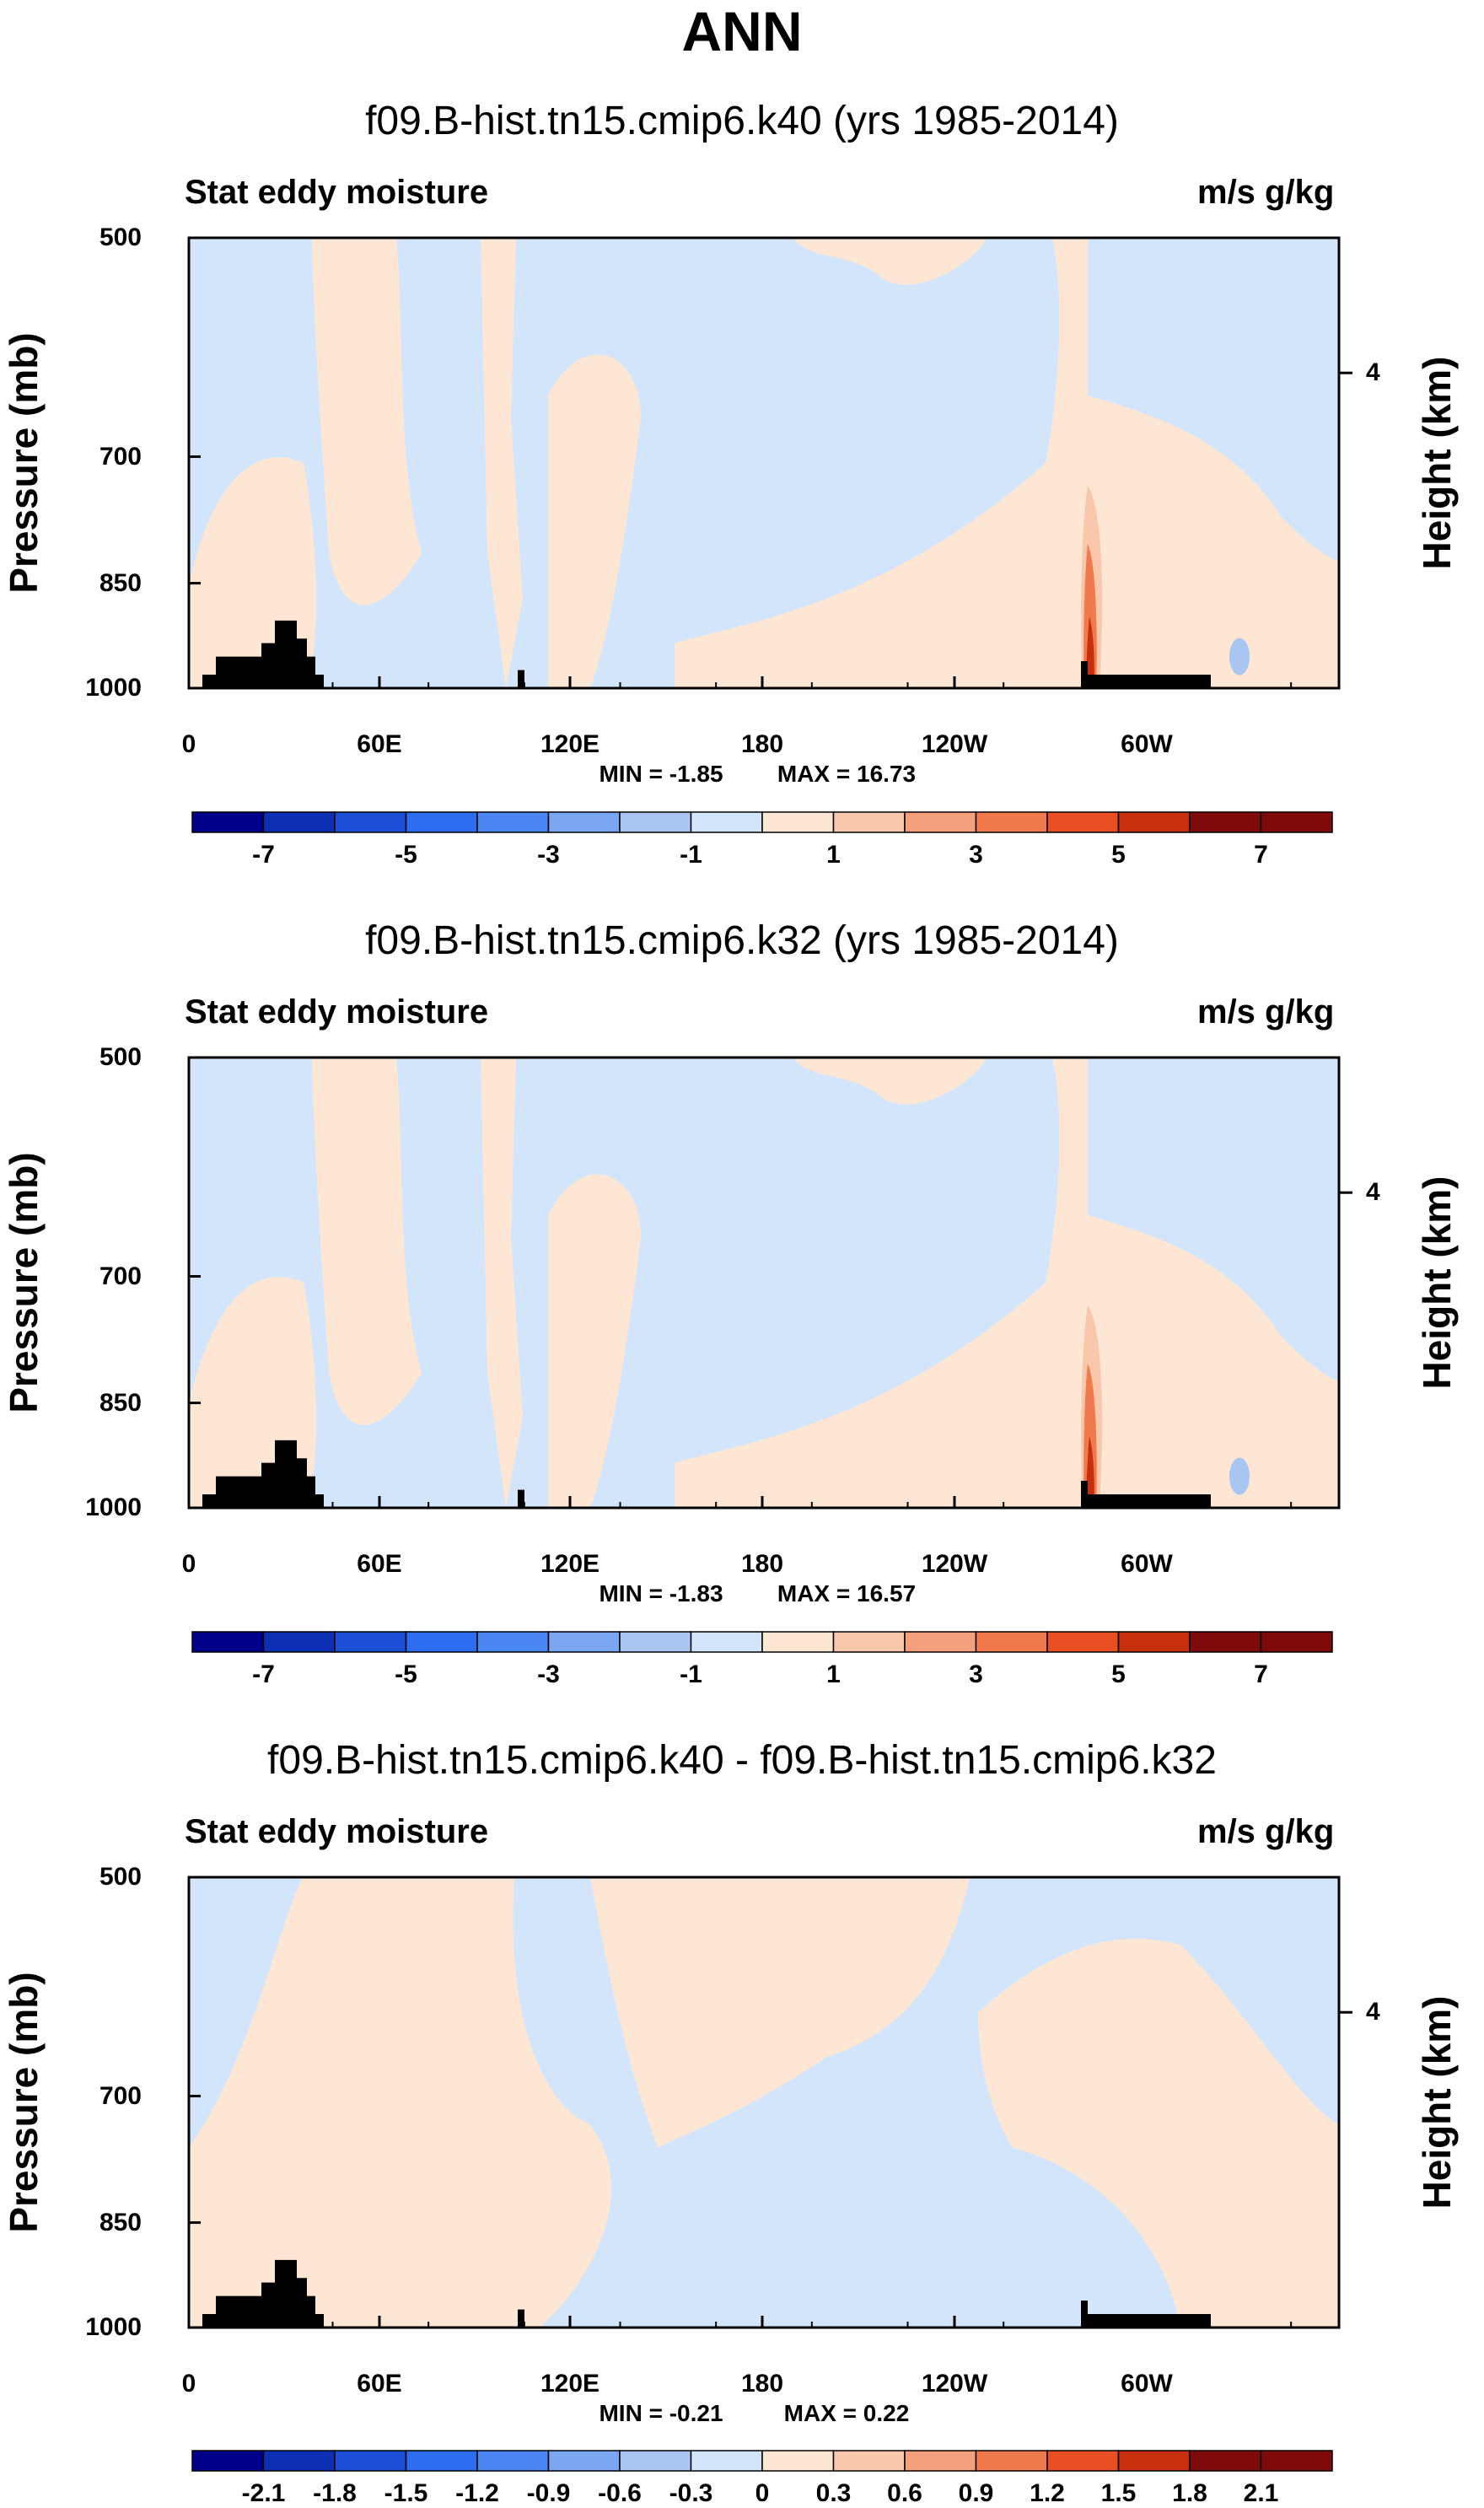 The width and height of the screenshot is (1484, 2508). Describe the element at coordinates (120, 582) in the screenshot. I see `y-tick-label: 850` at that location.